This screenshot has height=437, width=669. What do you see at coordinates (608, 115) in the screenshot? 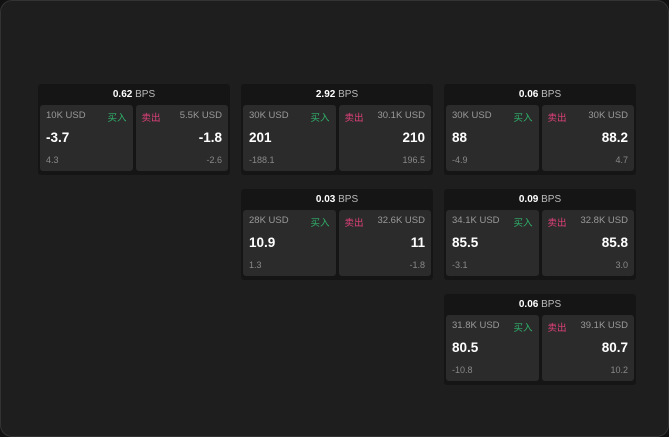
I see `ask-size: 30K USD` at bounding box center [608, 115].